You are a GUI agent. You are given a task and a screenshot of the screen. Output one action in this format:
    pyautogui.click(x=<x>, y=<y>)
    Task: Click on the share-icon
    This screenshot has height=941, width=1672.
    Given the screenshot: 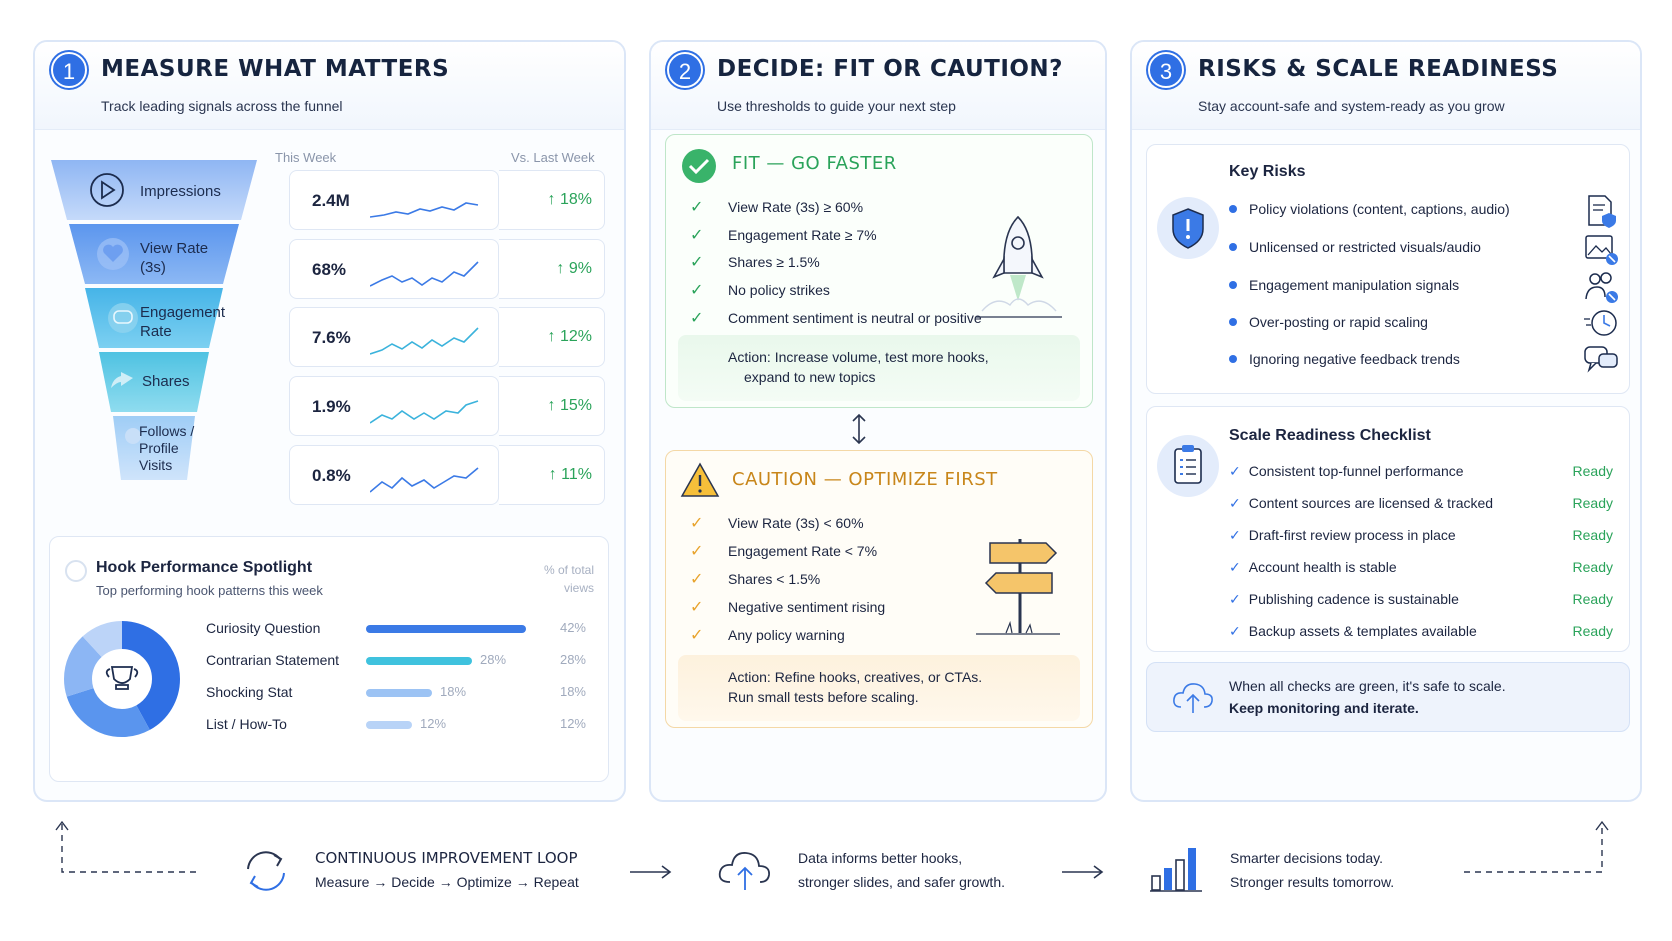 What is the action you would take?
    pyautogui.click(x=122, y=380)
    